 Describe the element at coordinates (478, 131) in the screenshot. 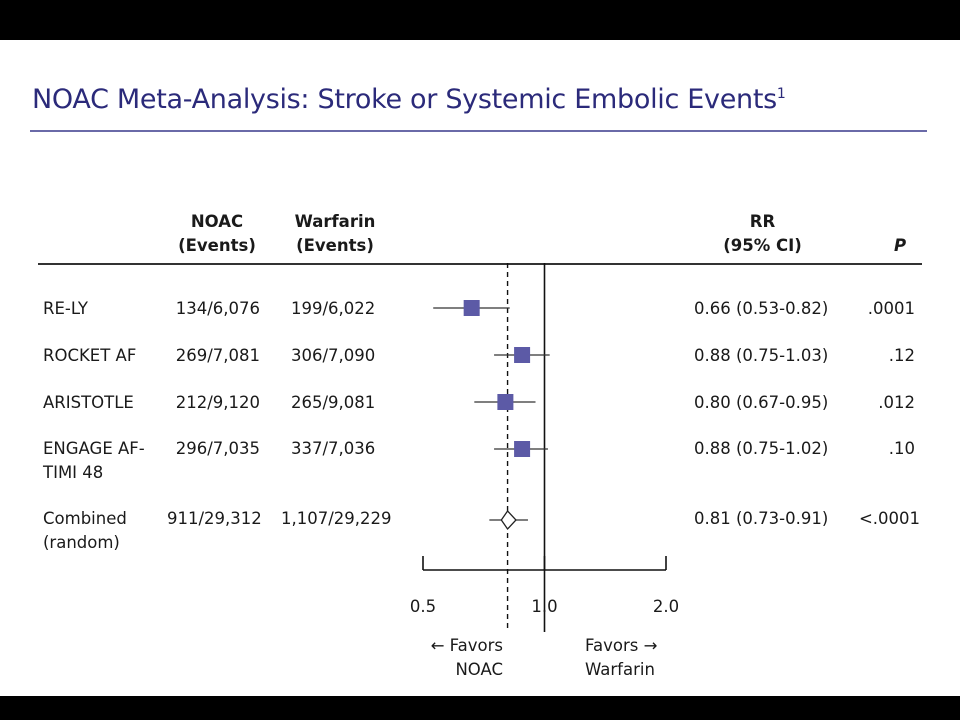

I see `title-rule` at that location.